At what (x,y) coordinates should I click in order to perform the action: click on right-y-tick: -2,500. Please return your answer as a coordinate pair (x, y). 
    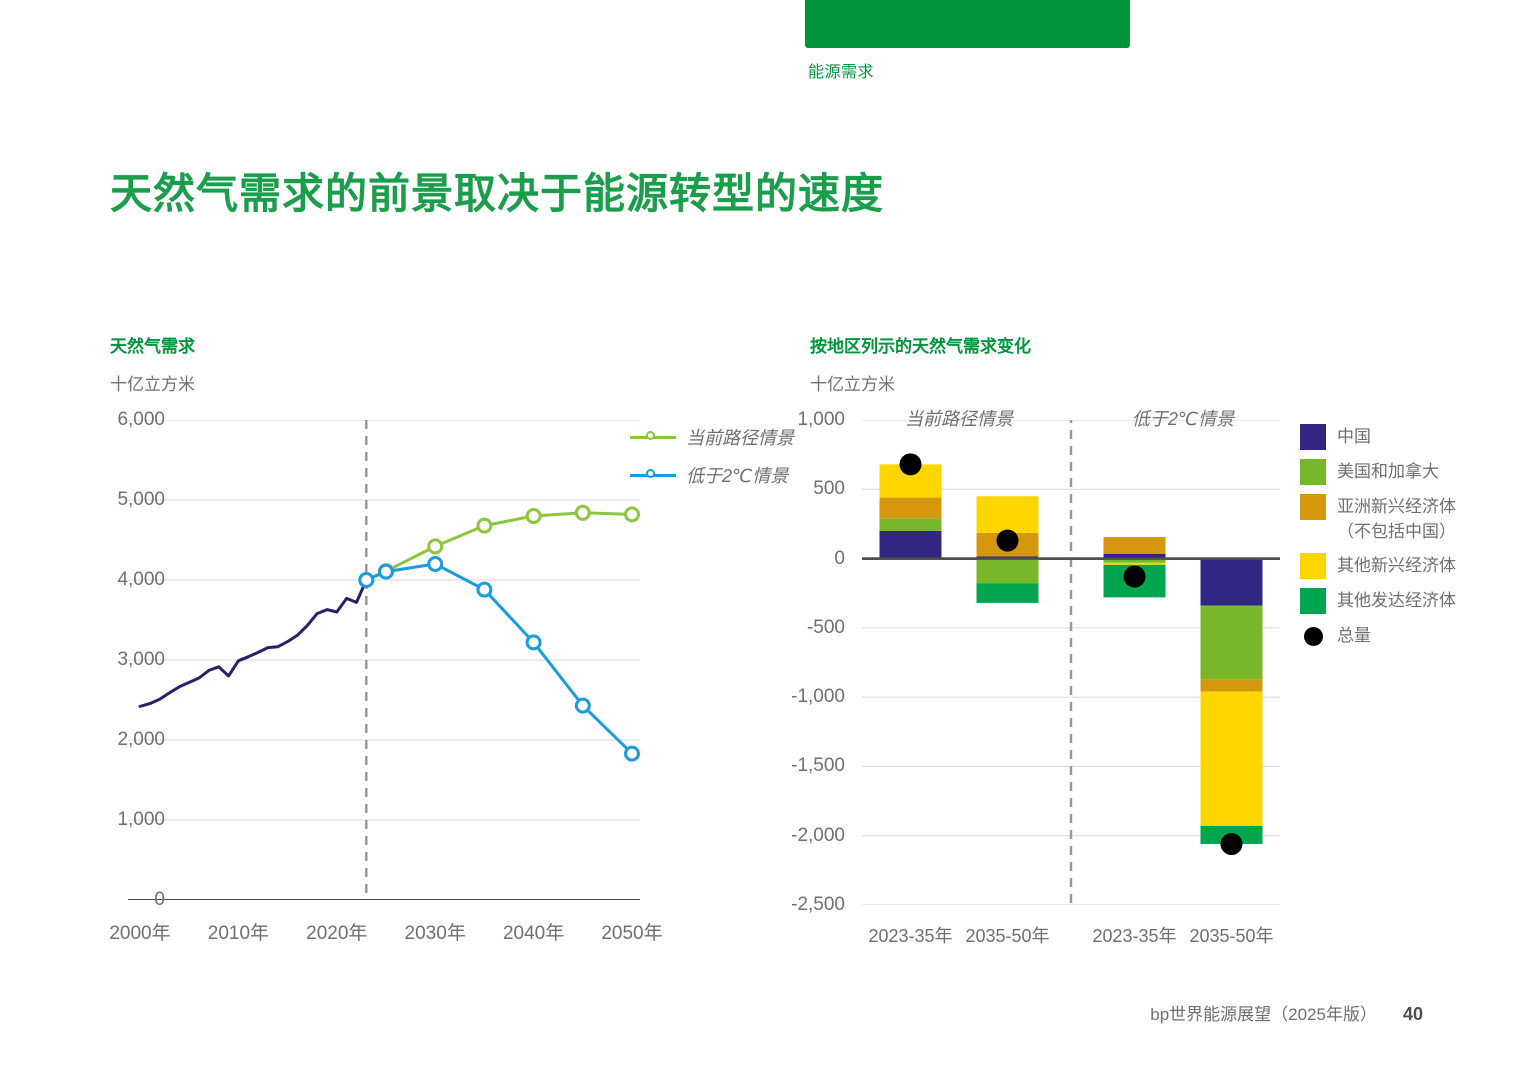
    Looking at the image, I should click on (818, 904).